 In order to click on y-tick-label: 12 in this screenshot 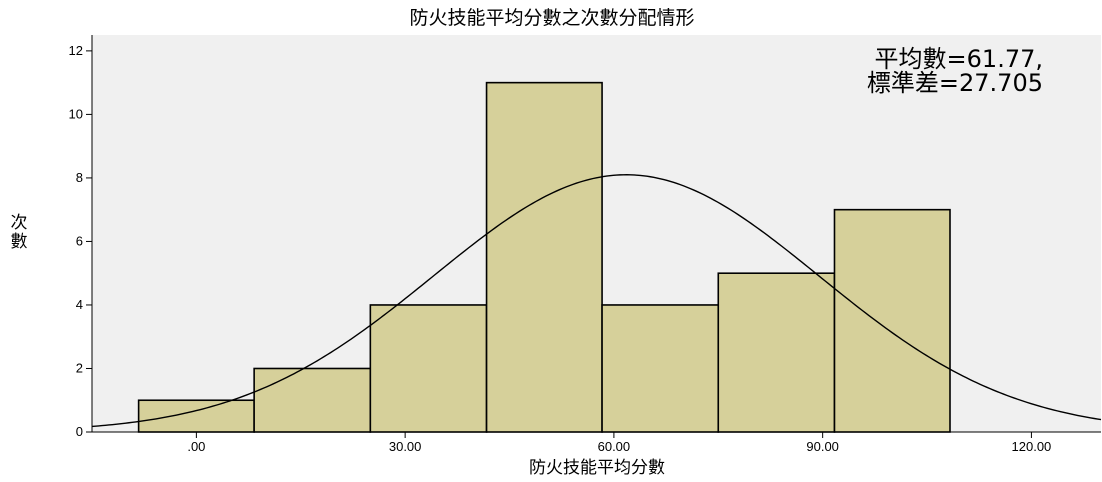, I will do `click(76, 50)`.